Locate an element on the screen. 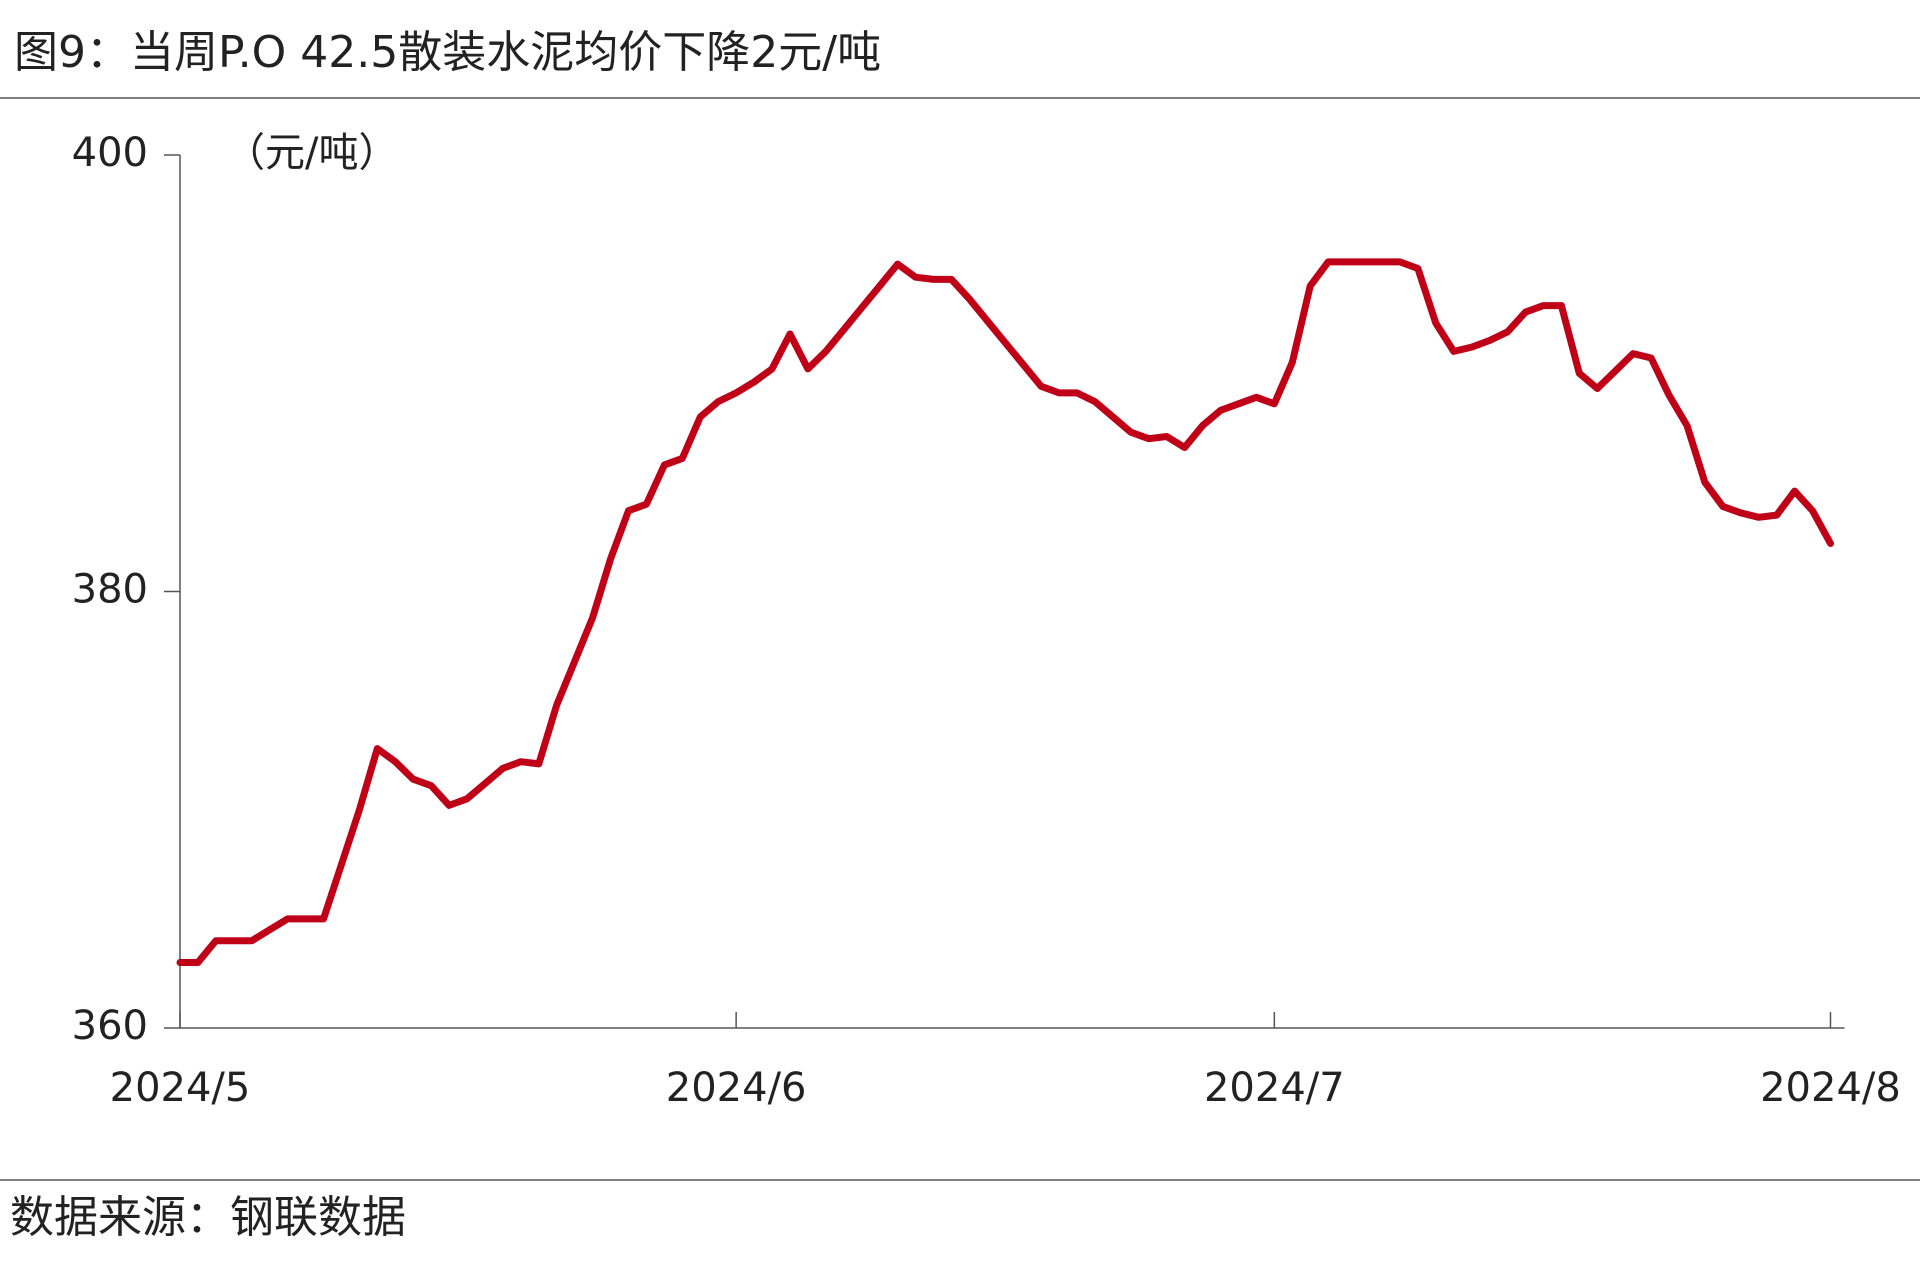 The height and width of the screenshot is (1279, 1920). x-tick-label: 2024/7 is located at coordinates (1274, 1088).